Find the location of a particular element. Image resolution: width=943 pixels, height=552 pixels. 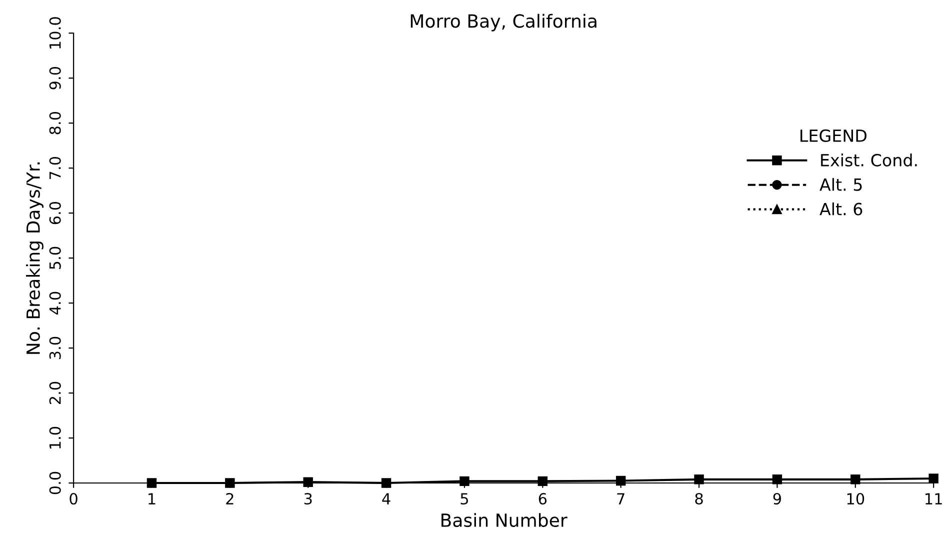

y-tick-label: 8.0 is located at coordinates (55, 123).